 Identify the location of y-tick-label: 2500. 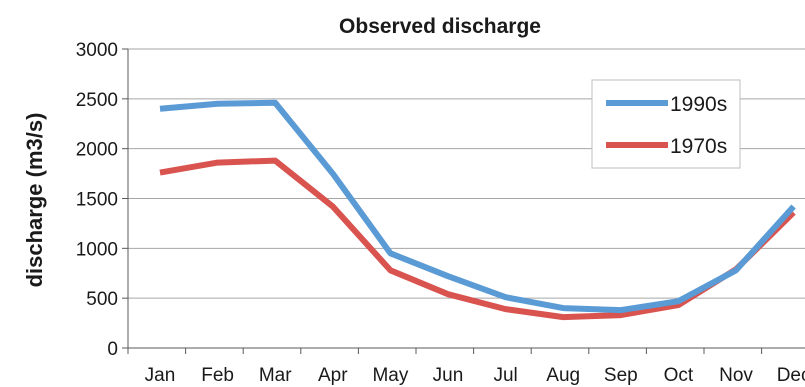
(97, 100).